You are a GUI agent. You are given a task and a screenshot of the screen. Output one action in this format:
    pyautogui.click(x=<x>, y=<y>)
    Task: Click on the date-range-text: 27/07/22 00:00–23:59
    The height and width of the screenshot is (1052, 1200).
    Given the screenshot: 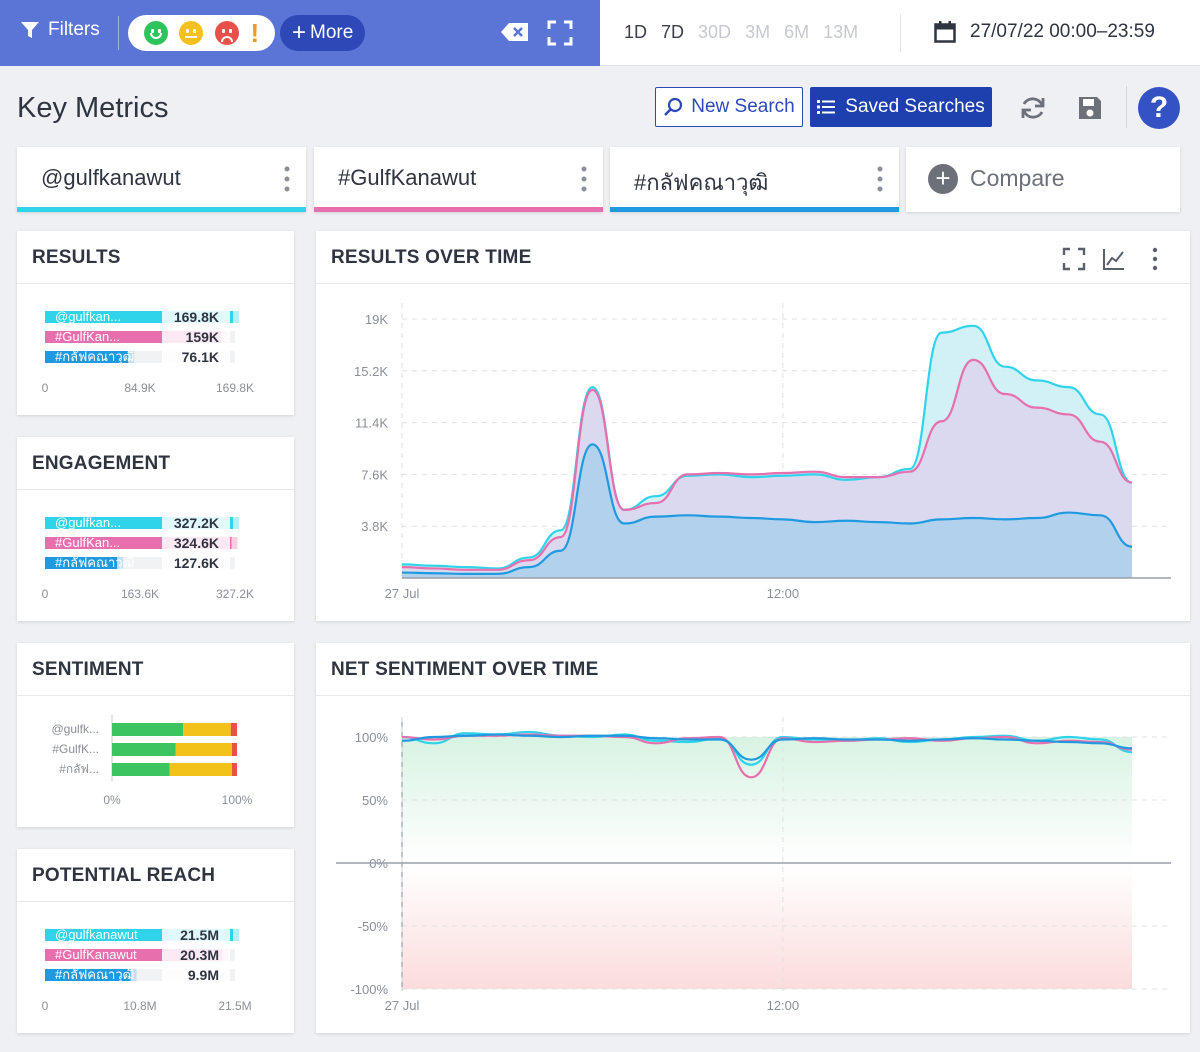 What is the action you would take?
    pyautogui.click(x=1062, y=31)
    